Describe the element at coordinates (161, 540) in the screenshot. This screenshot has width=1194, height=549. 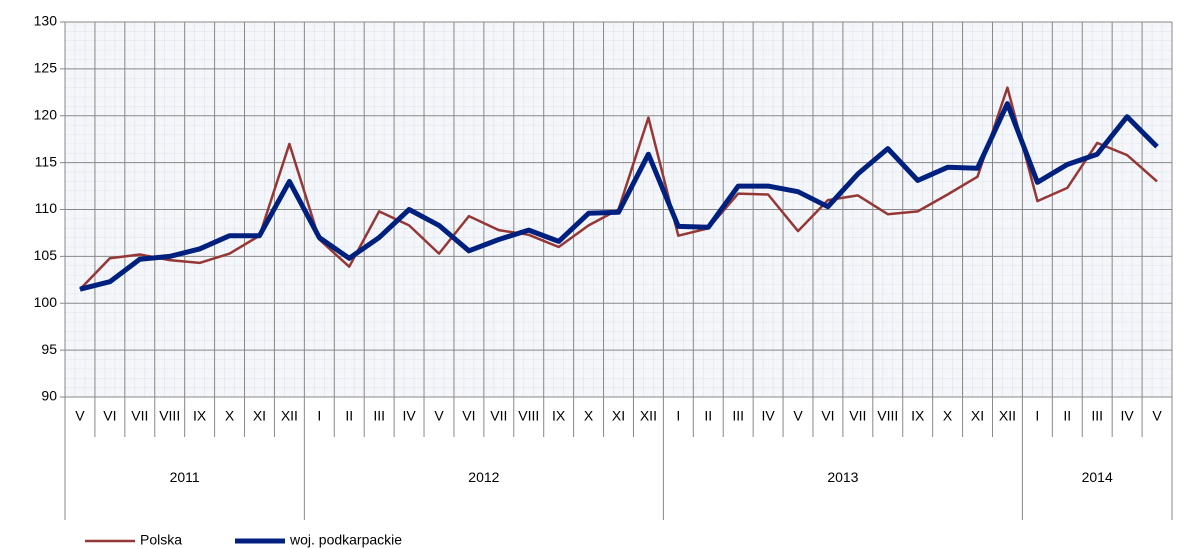
I see `legend-label: Polska` at that location.